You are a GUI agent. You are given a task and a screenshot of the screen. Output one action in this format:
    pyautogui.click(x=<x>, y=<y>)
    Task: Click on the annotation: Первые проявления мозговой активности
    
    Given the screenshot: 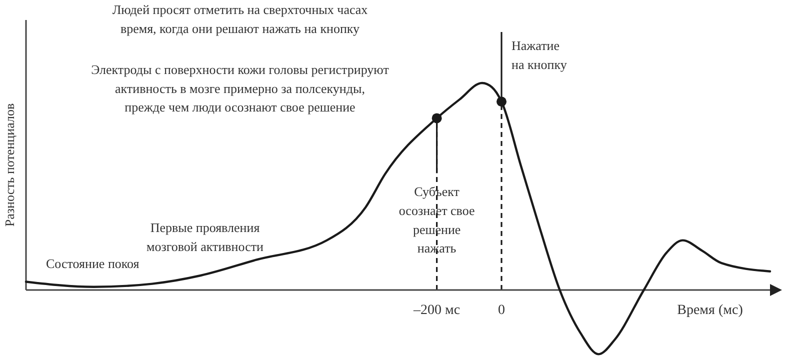 What is the action you would take?
    pyautogui.click(x=205, y=237)
    